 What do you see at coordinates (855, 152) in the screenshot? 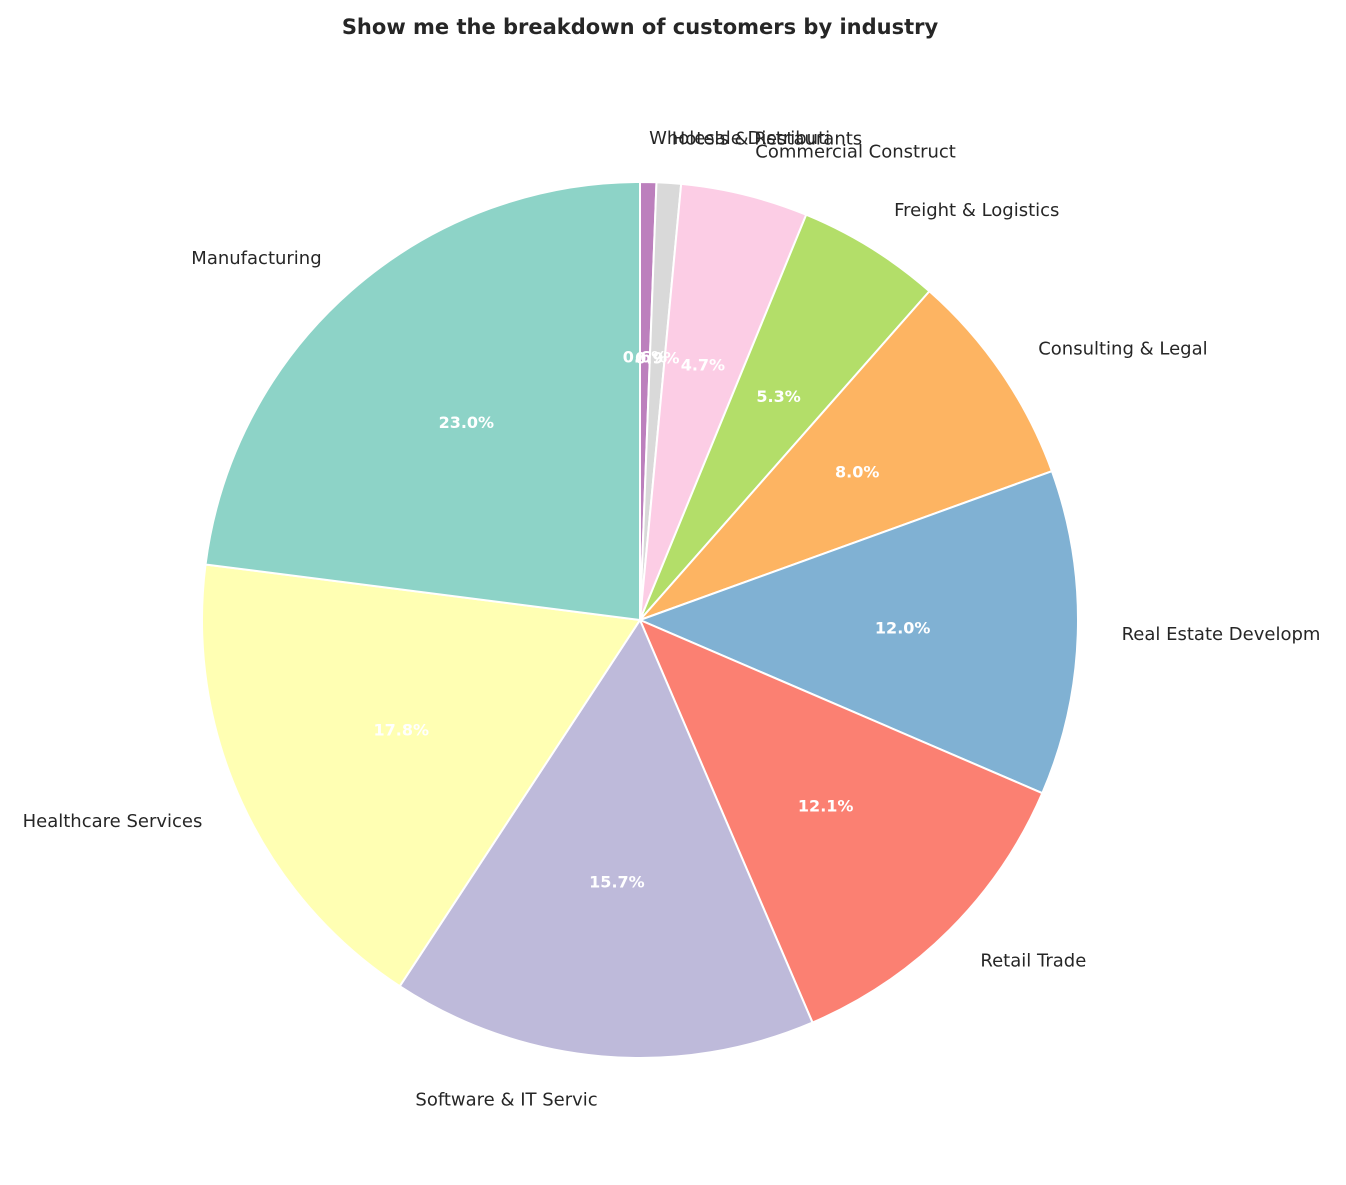
I see `category-label-commercial-construct: Commercial Construct` at bounding box center [855, 152].